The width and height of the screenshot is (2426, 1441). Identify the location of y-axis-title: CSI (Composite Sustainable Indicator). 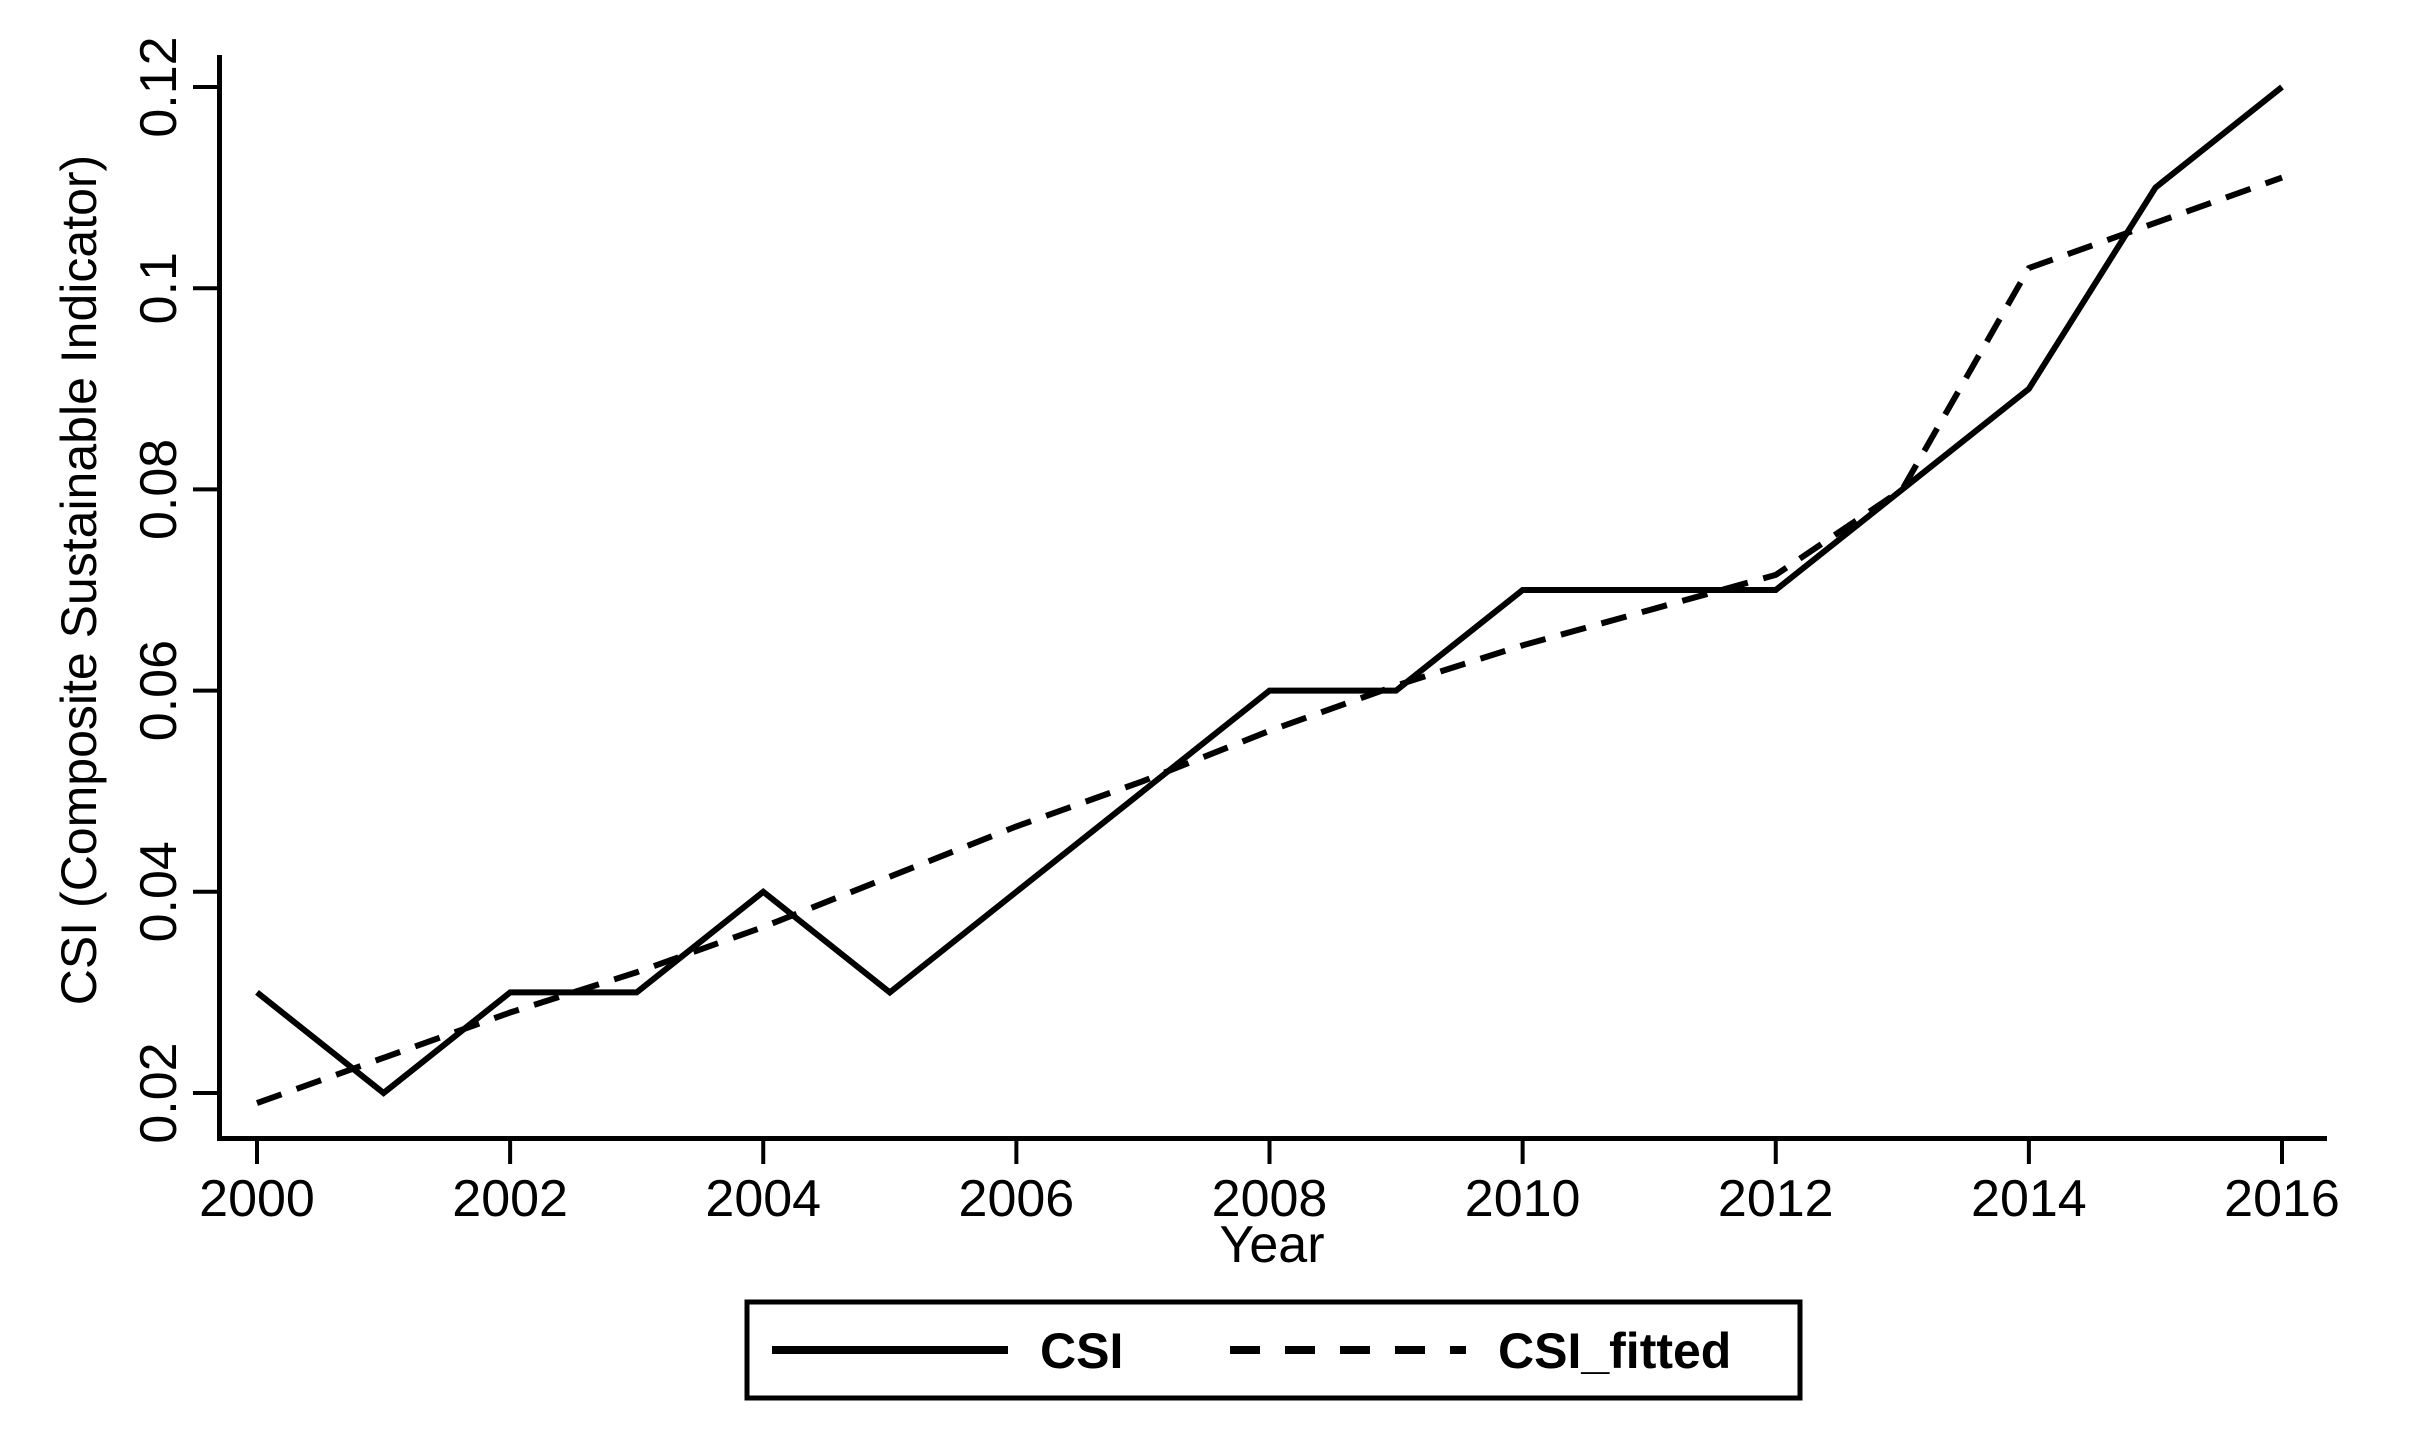
(79, 580).